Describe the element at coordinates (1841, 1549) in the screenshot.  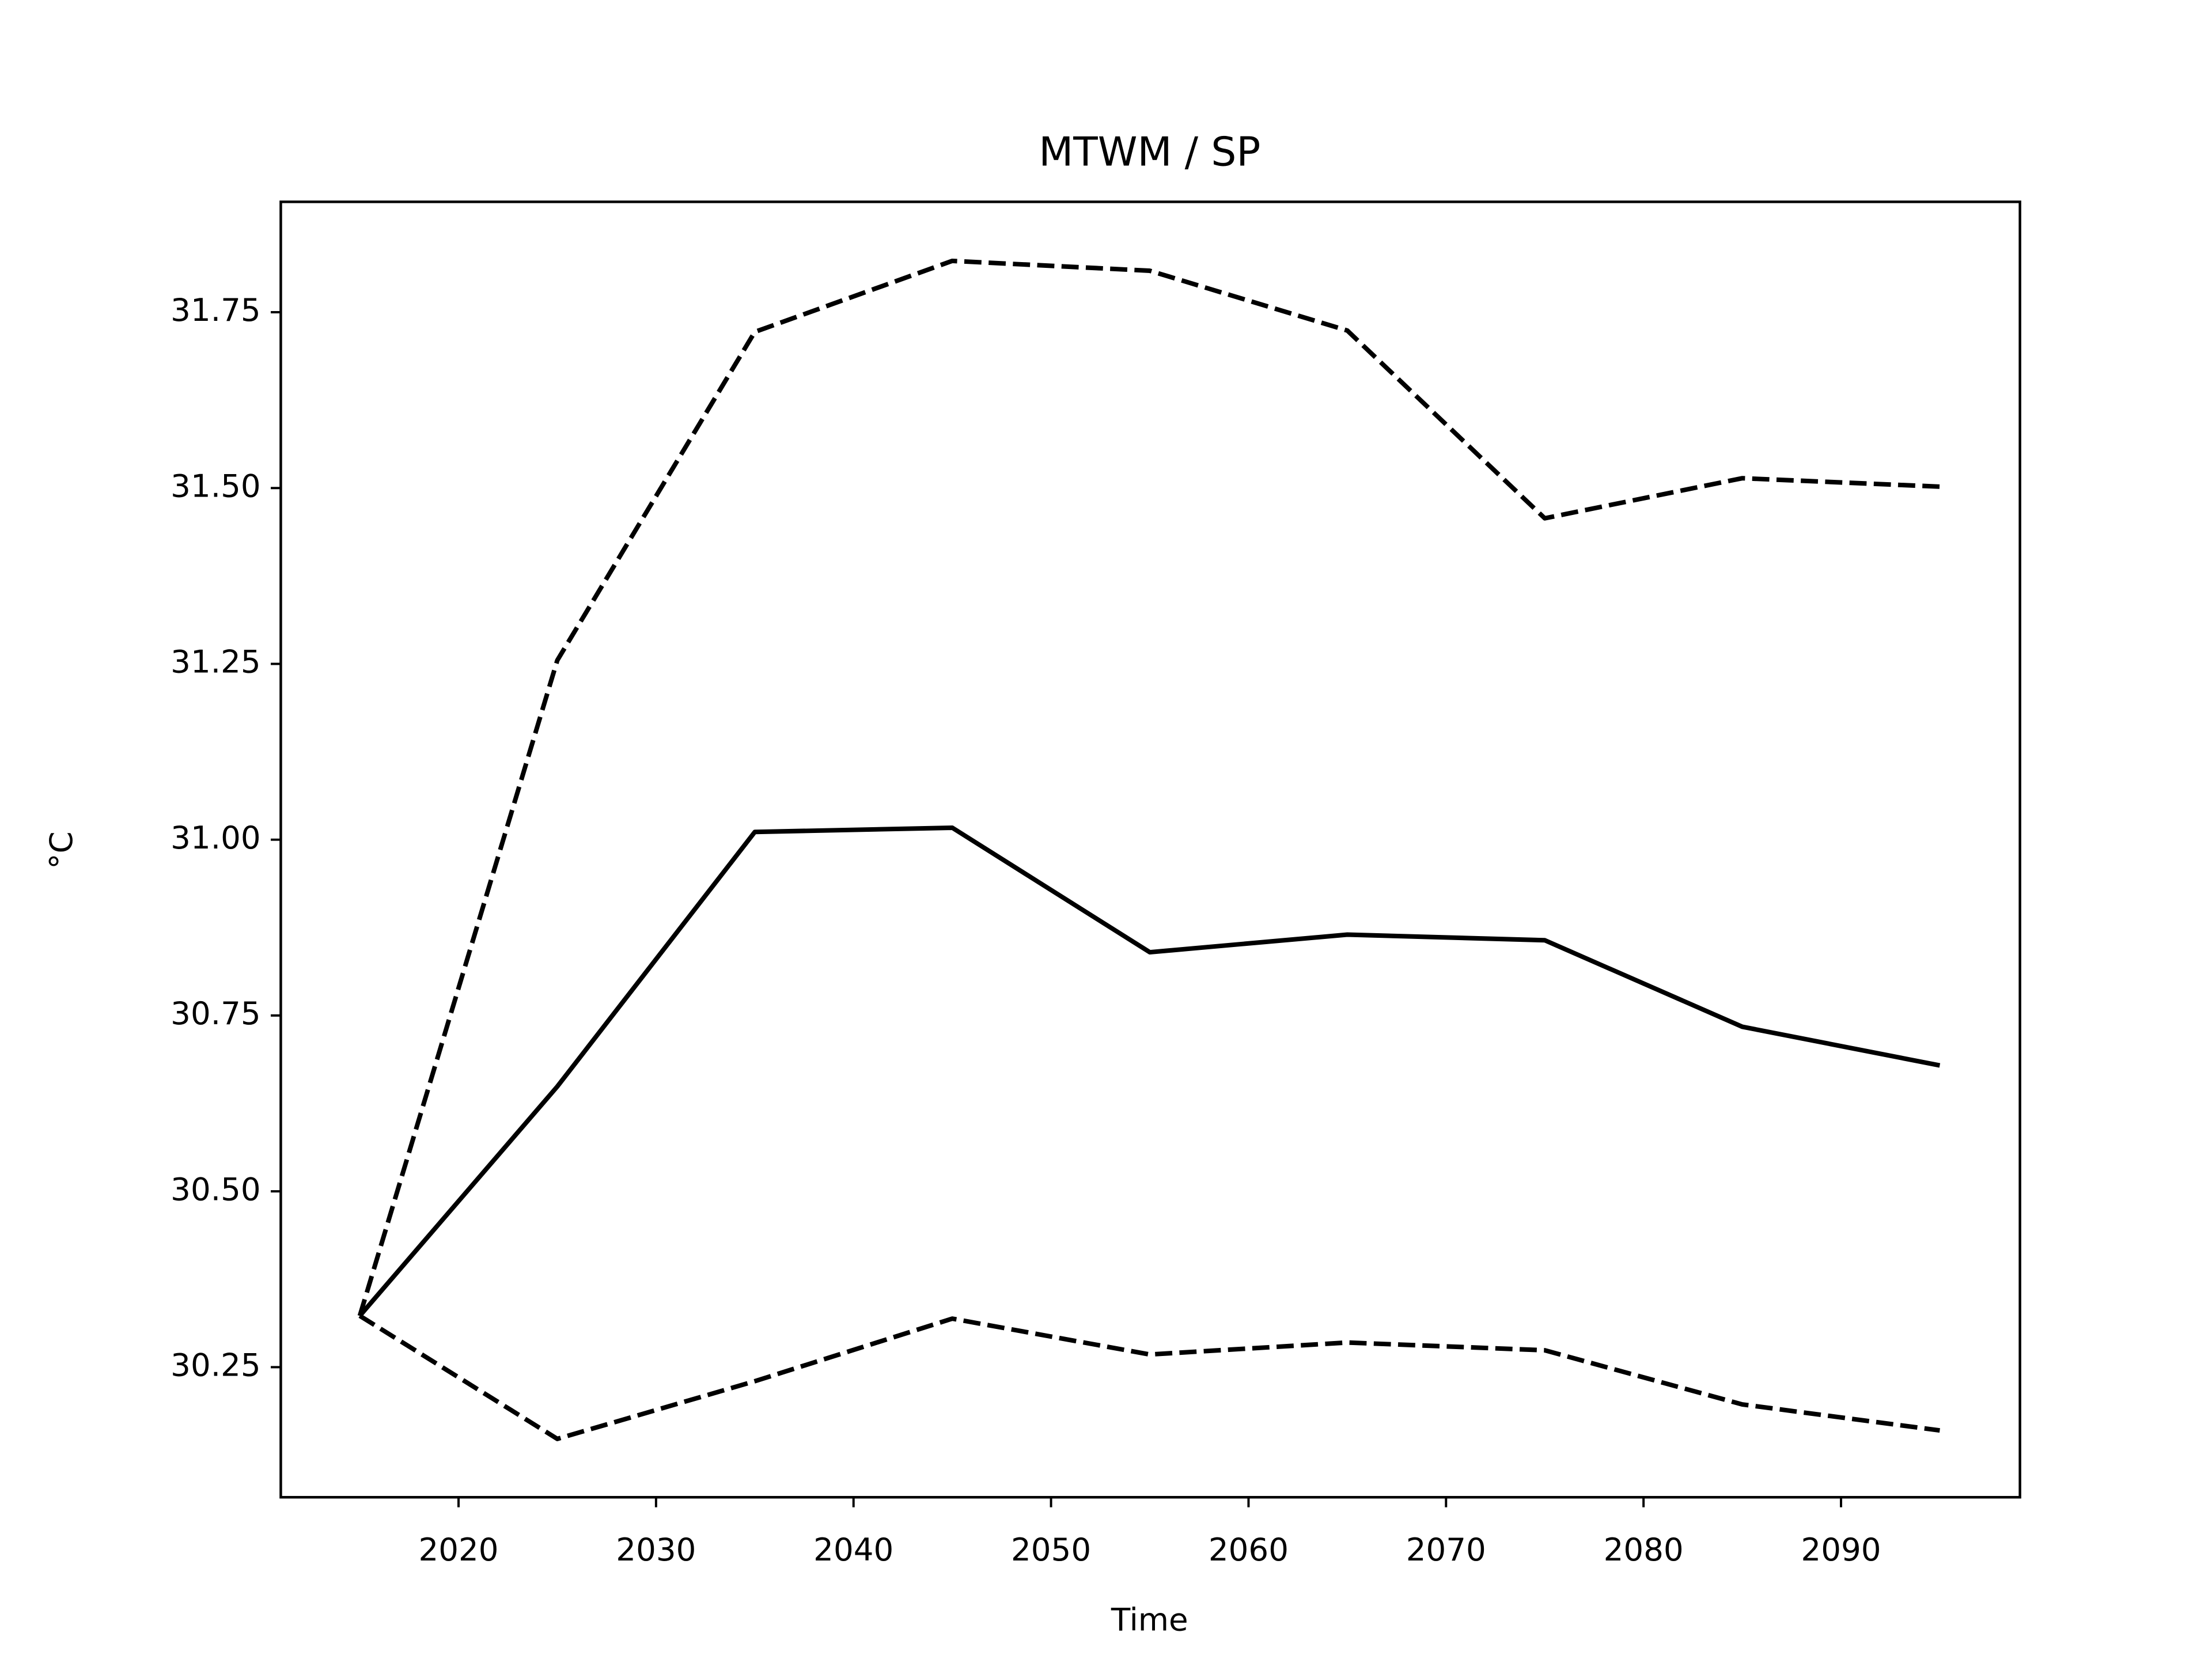
I see `x-tick-label: 2090` at that location.